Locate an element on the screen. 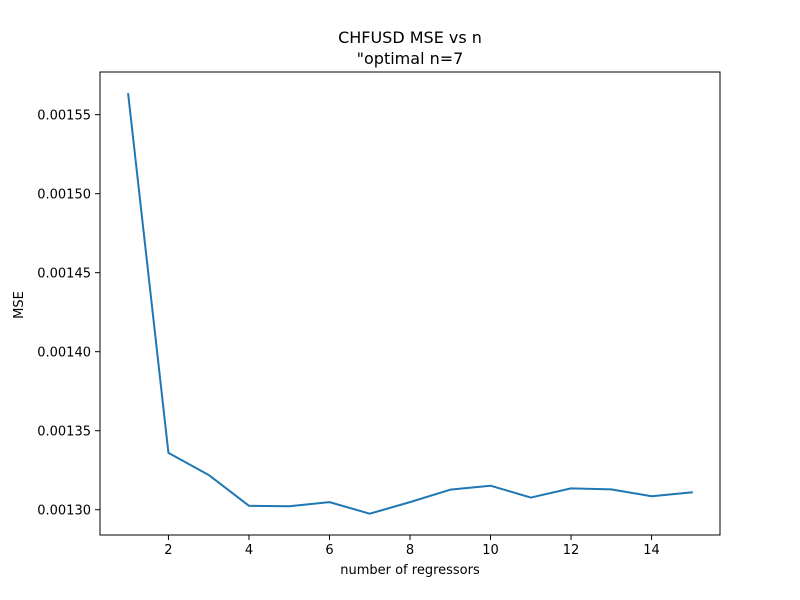  x-tick-label: 6 is located at coordinates (329, 550).